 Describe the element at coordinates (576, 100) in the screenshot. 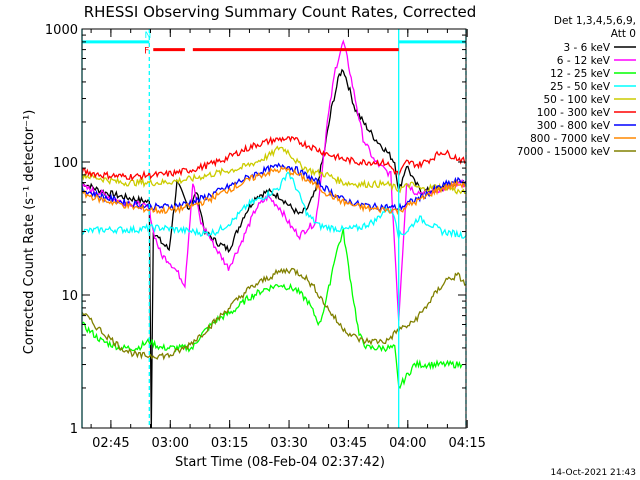

I see `legend-label-4: 50 - 100 keV` at that location.